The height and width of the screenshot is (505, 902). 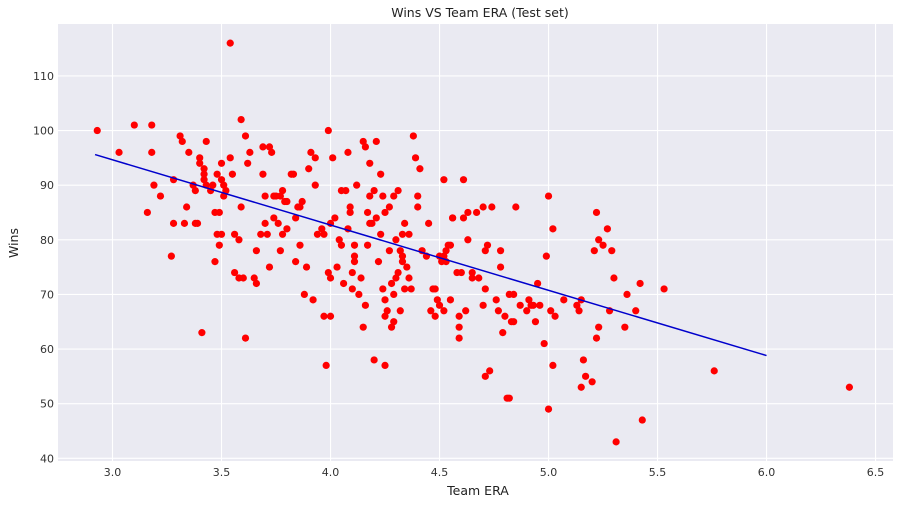 I want to click on x-tick-label: 6.5, so click(x=876, y=472).